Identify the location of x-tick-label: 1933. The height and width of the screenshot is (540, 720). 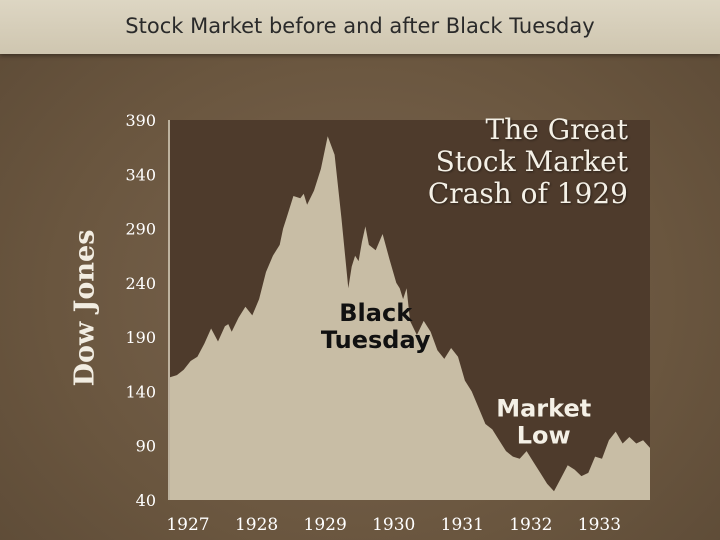
(599, 525).